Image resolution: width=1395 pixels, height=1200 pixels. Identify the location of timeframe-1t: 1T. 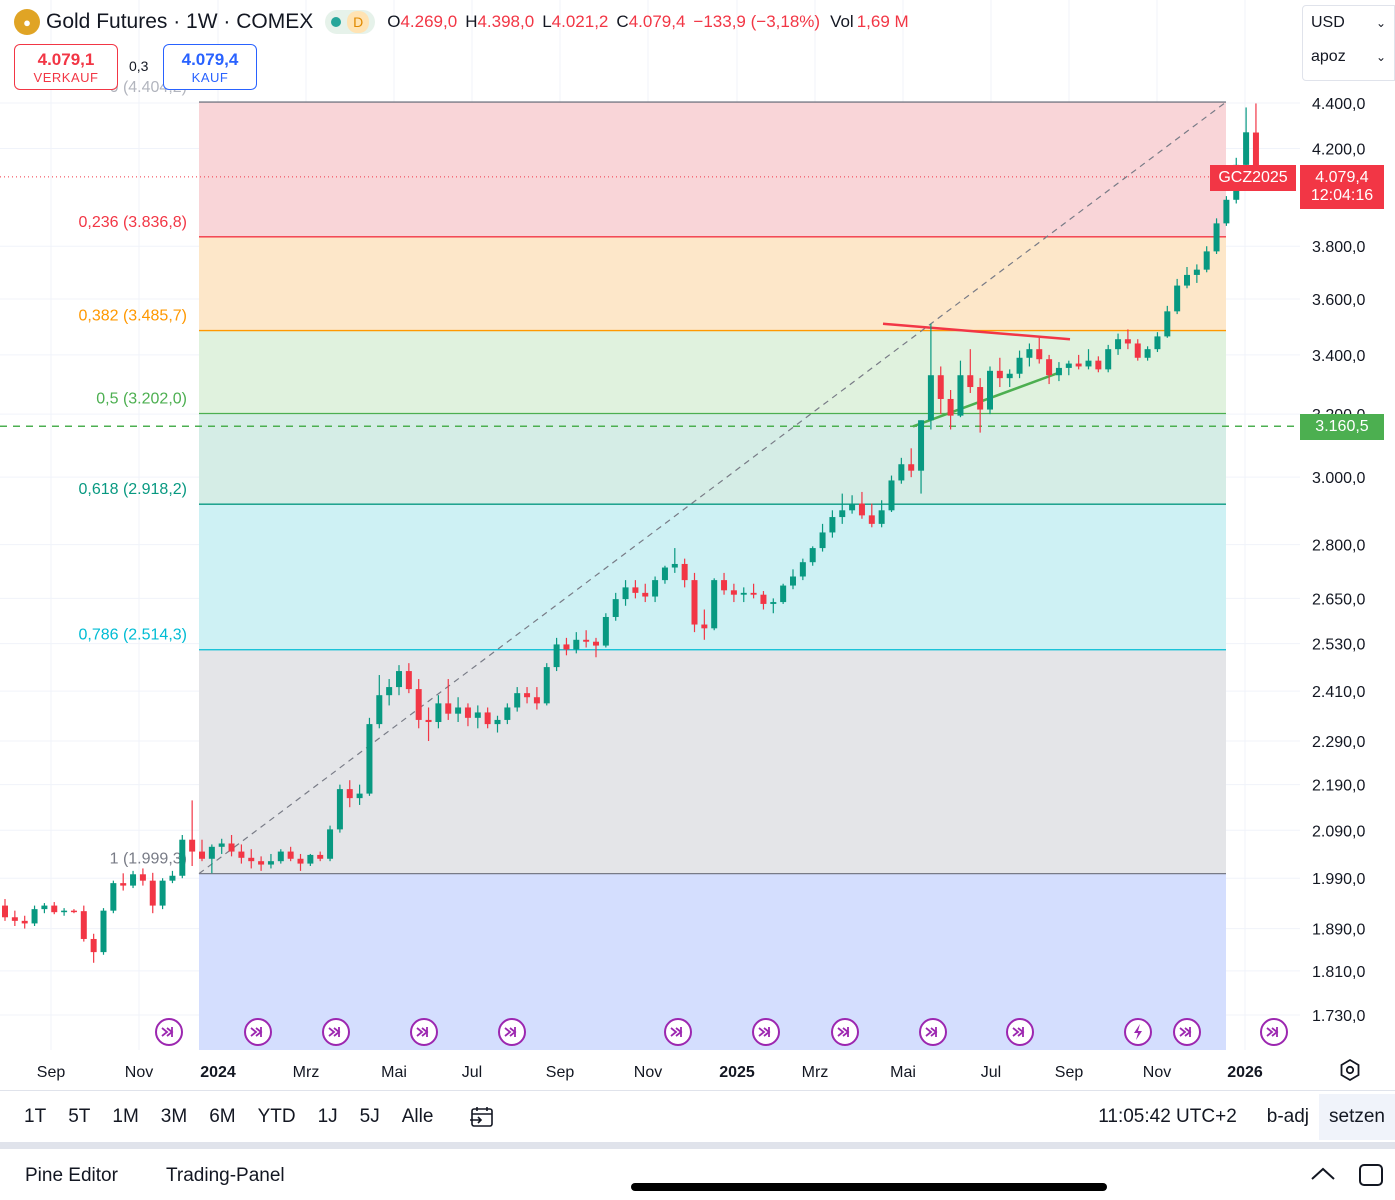
(35, 1116).